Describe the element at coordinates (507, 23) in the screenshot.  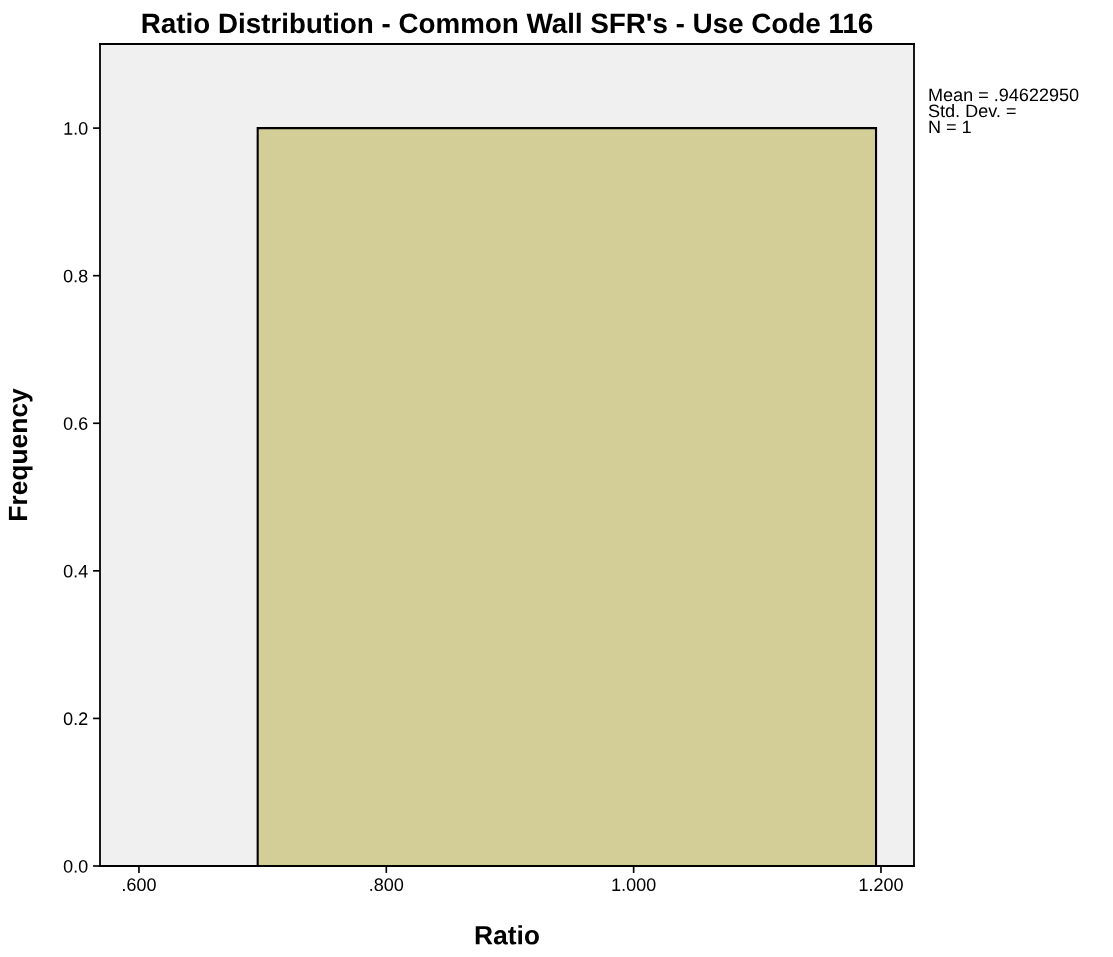
I see `chart-title: Ratio Distribution - Common Wall SFR's - Use Code 116` at that location.